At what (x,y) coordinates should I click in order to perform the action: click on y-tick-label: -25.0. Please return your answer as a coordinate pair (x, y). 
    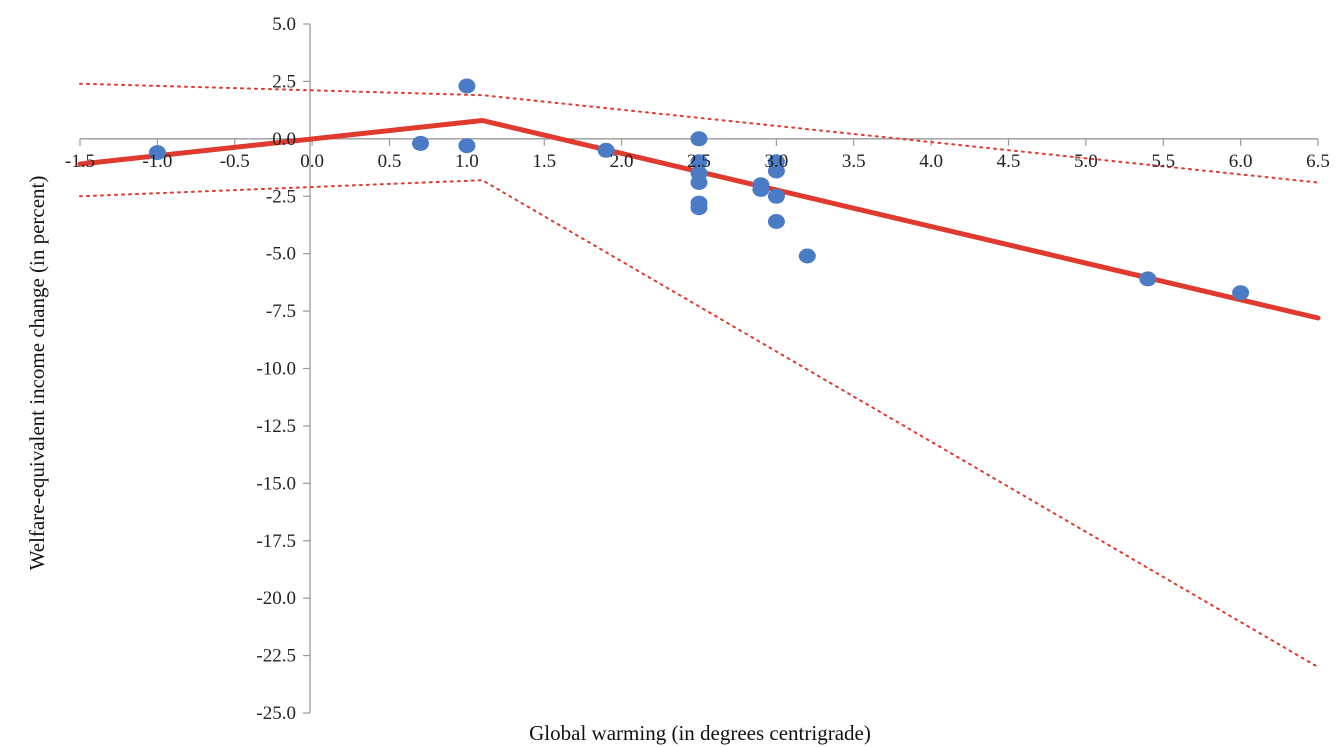
    Looking at the image, I should click on (276, 713).